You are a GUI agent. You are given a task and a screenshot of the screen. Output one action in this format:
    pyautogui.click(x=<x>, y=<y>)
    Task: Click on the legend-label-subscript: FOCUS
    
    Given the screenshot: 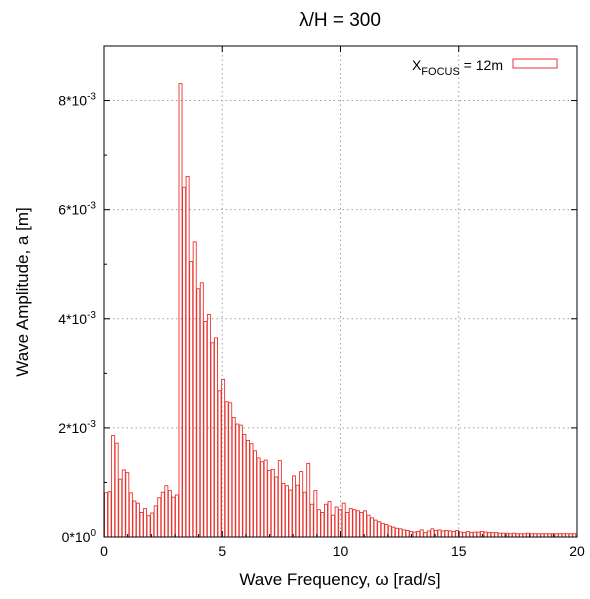 What is the action you would take?
    pyautogui.click(x=440, y=72)
    